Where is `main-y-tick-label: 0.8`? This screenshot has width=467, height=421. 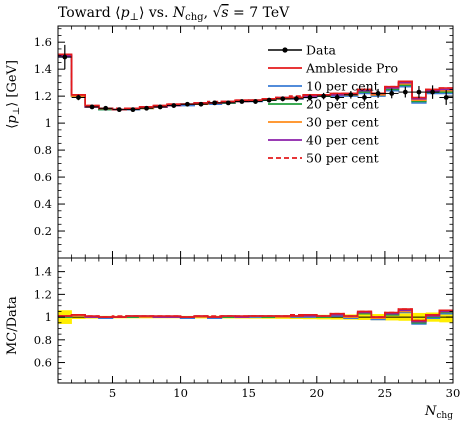
main-y-tick-label: 0.8 is located at coordinates (43, 150).